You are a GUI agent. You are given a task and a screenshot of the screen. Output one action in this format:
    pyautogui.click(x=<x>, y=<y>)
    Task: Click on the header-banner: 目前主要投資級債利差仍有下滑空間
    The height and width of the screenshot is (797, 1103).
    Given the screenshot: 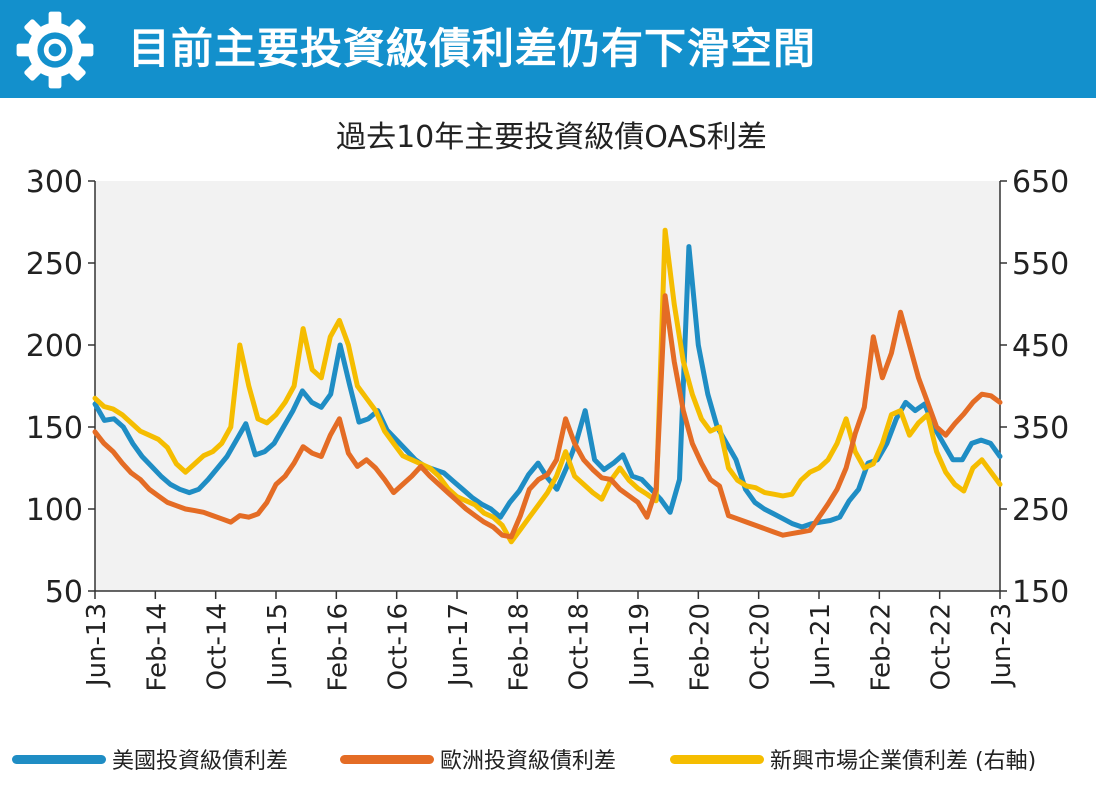 What is the action you would take?
    pyautogui.click(x=548, y=49)
    